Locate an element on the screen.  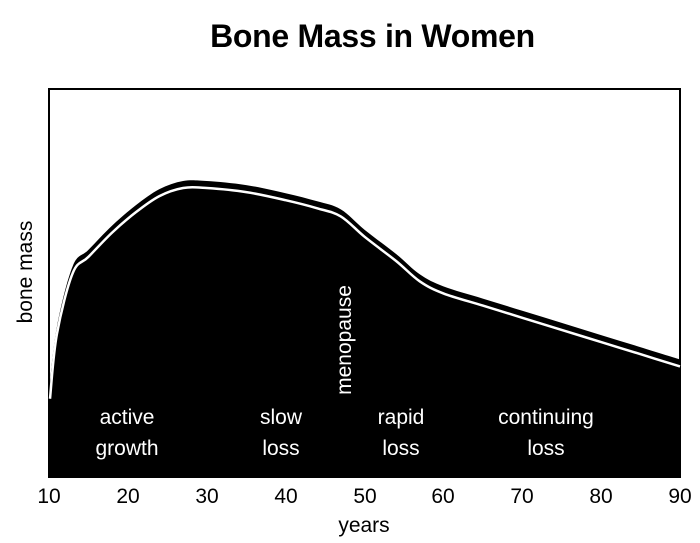
phase-line: slow is located at coordinates (281, 417).